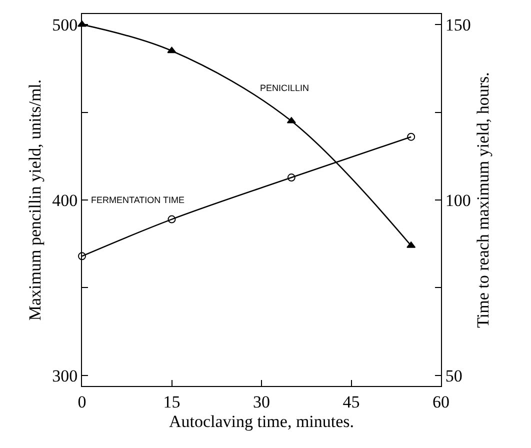  I want to click on x-axis-title: Autoclaving time, minutes., so click(261, 421).